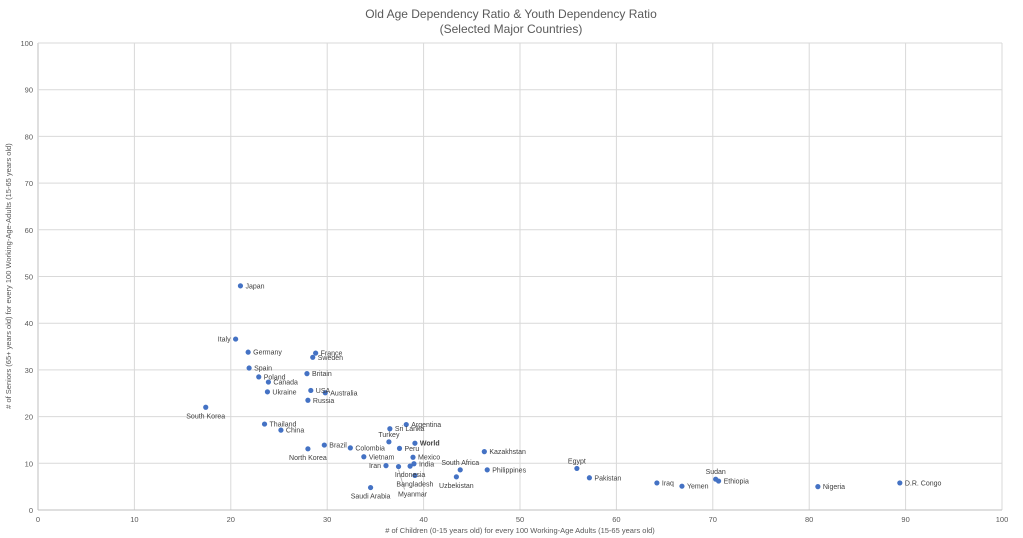 This screenshot has height=538, width=1023. What do you see at coordinates (29, 417) in the screenshot?
I see `y-tick-label: 20` at bounding box center [29, 417].